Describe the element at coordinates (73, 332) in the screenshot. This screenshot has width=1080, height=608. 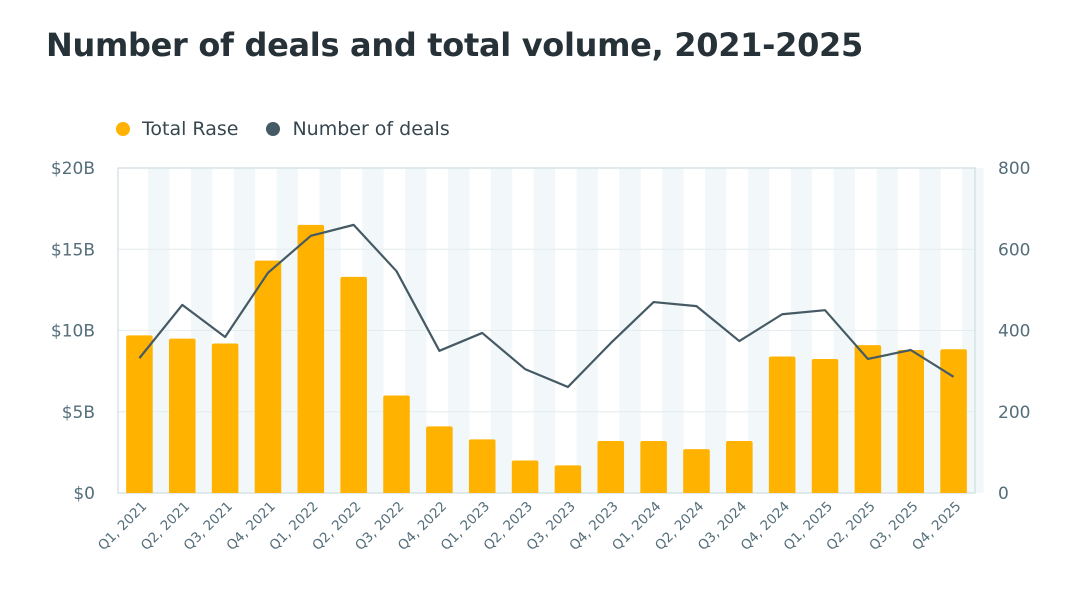
I see `y-left-tick-label: $10B` at that location.